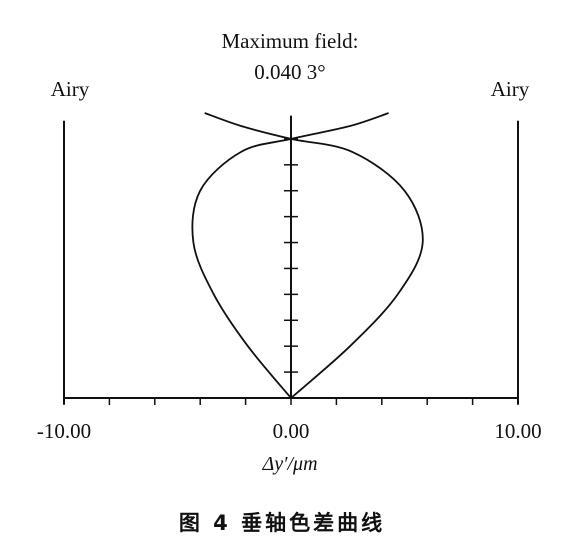 Image resolution: width=564 pixels, height=555 pixels. Describe the element at coordinates (289, 464) in the screenshot. I see `x-axis-label: Δy′/μm` at that location.